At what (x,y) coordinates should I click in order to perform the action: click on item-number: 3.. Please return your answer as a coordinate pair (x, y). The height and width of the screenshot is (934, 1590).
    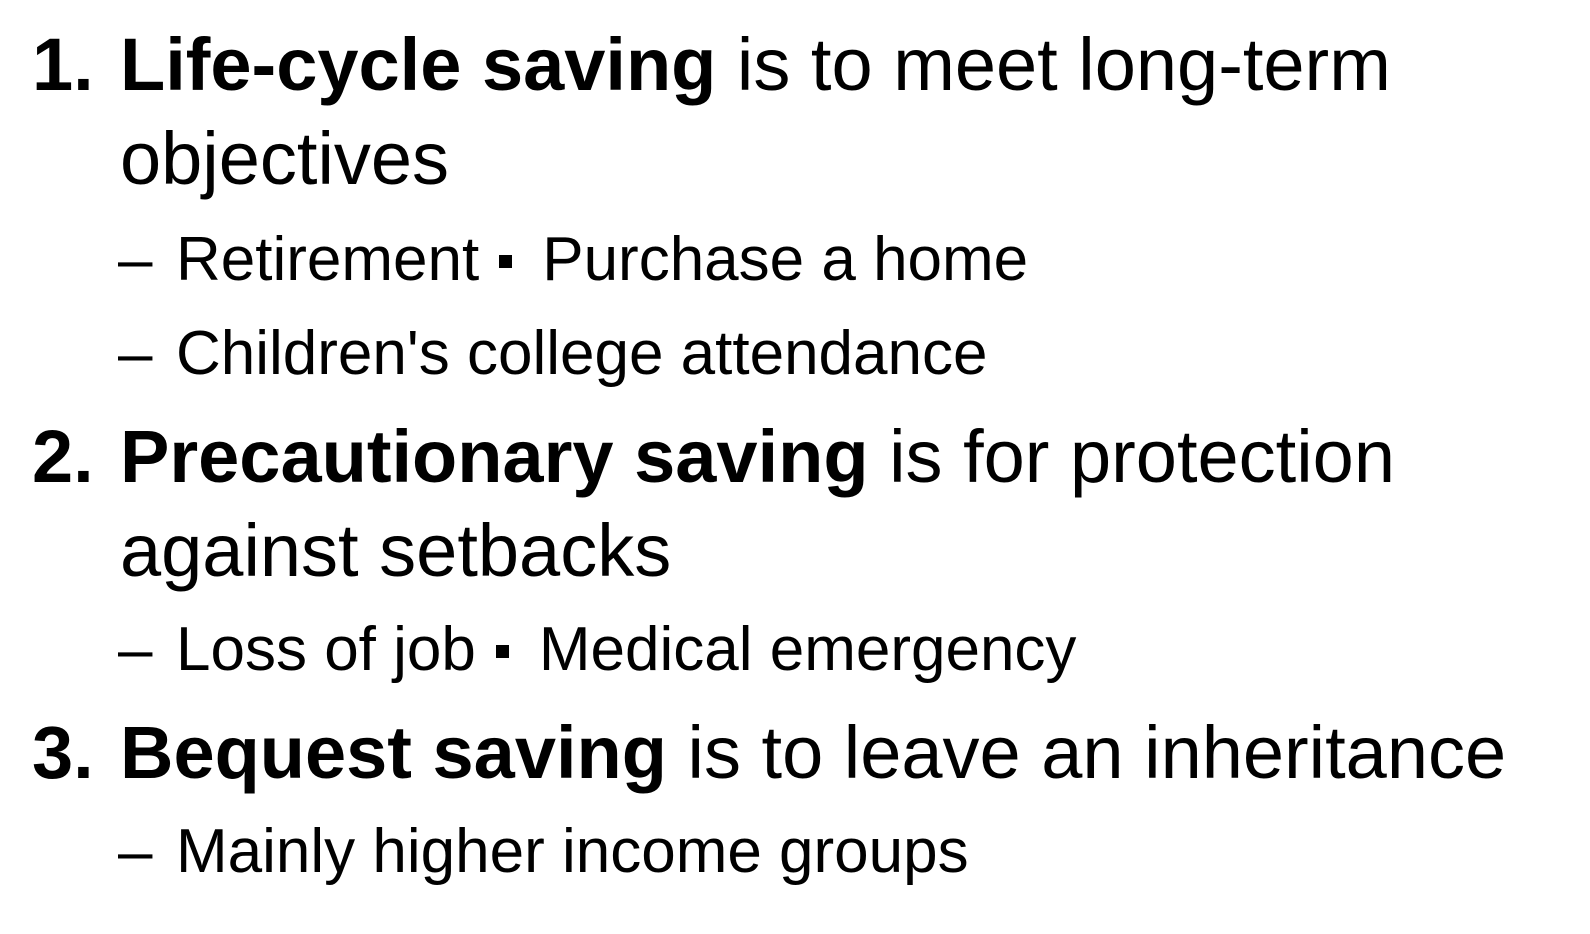
    Looking at the image, I should click on (63, 753).